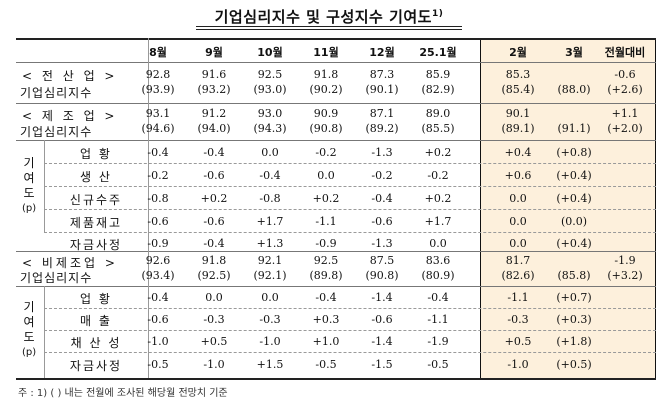 The height and width of the screenshot is (404, 658). I want to click on mfg-contribution-value: +0.4, so click(518, 152).